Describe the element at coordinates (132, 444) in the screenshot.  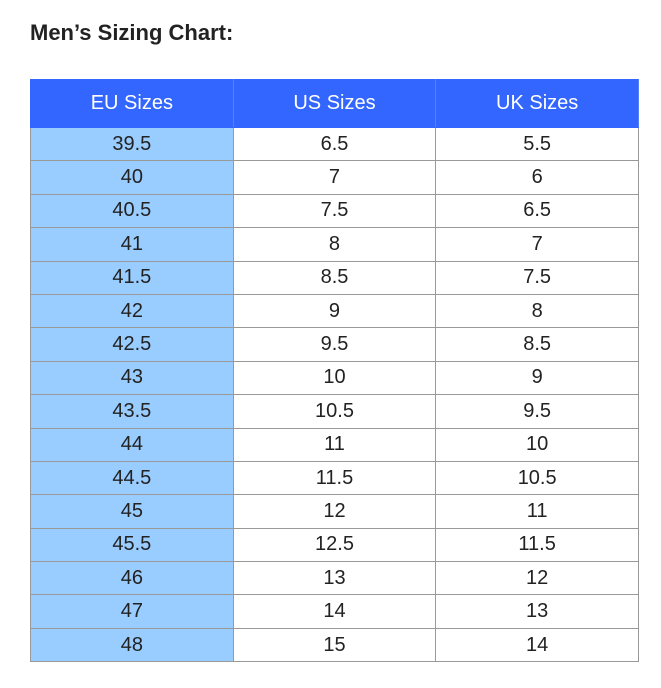
I see `table-cell: 44` at that location.